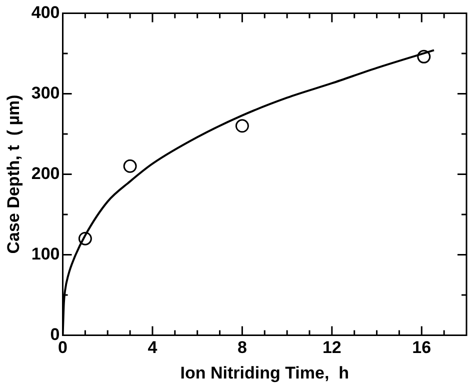 This screenshot has width=474, height=388. I want to click on y-tick-label: 300, so click(45, 92).